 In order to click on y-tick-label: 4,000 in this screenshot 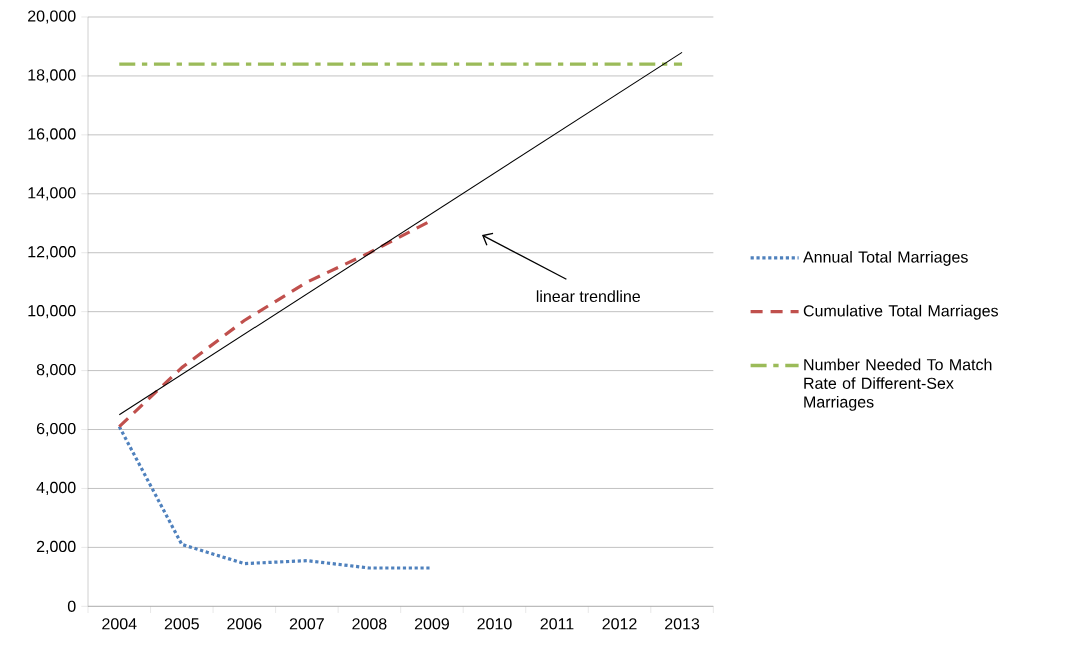, I will do `click(56, 488)`.